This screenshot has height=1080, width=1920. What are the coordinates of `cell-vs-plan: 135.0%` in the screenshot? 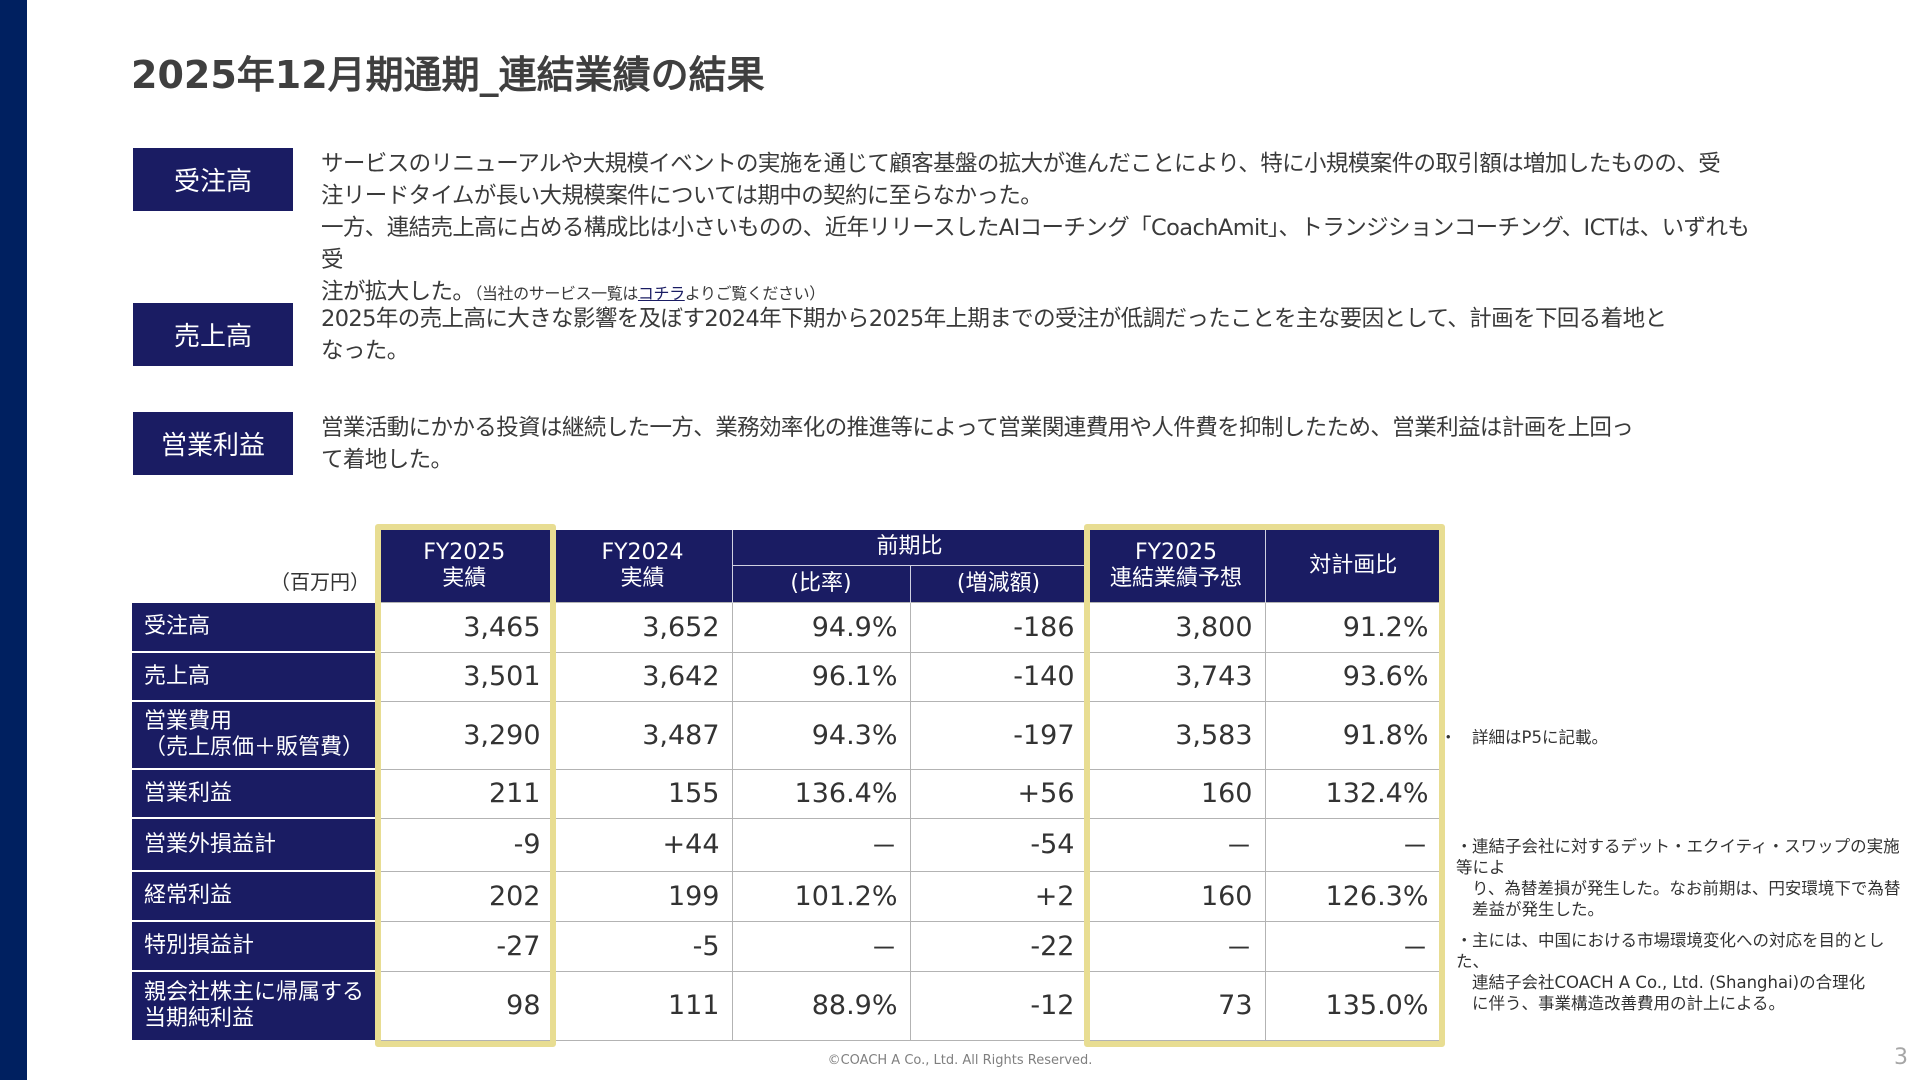 It's located at (1353, 1005).